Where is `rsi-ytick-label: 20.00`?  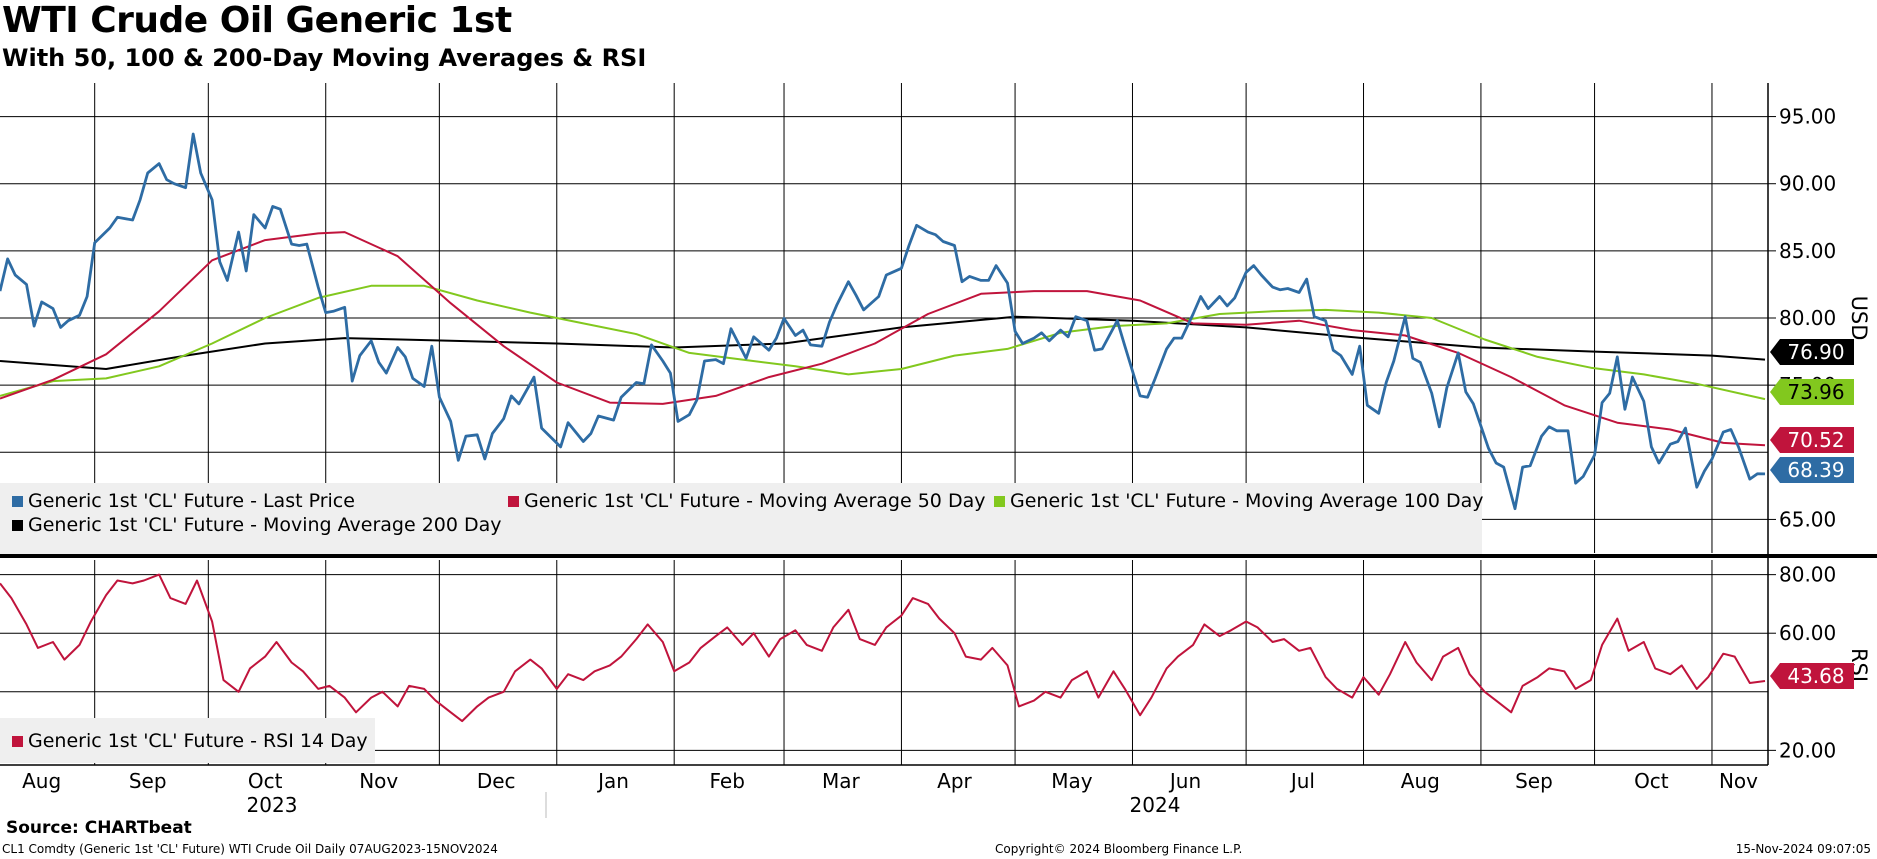 rsi-ytick-label: 20.00 is located at coordinates (1807, 750).